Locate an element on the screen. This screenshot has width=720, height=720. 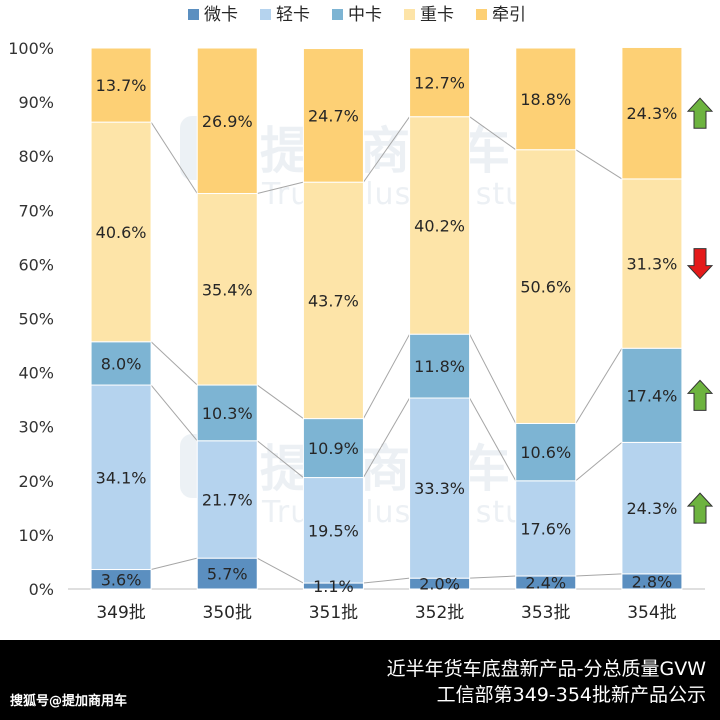
data-label: 2.0% is located at coordinates (439, 584).